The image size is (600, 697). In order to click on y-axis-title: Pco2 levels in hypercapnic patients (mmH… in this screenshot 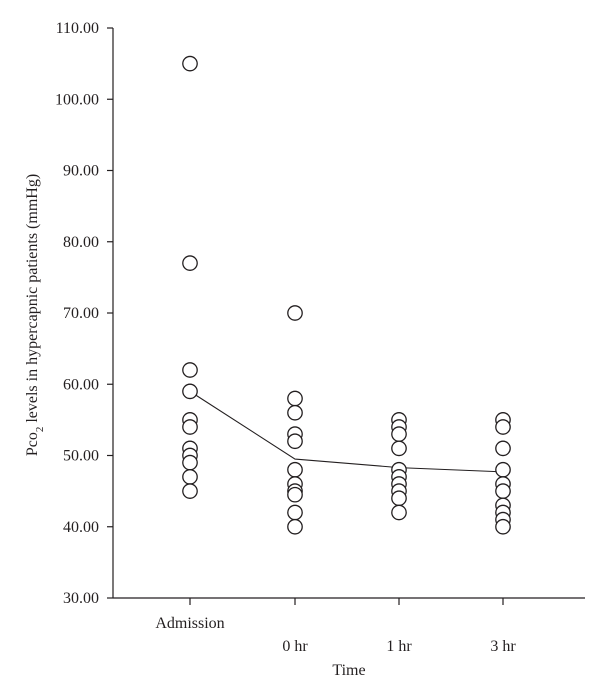, I will do `click(35, 315)`.